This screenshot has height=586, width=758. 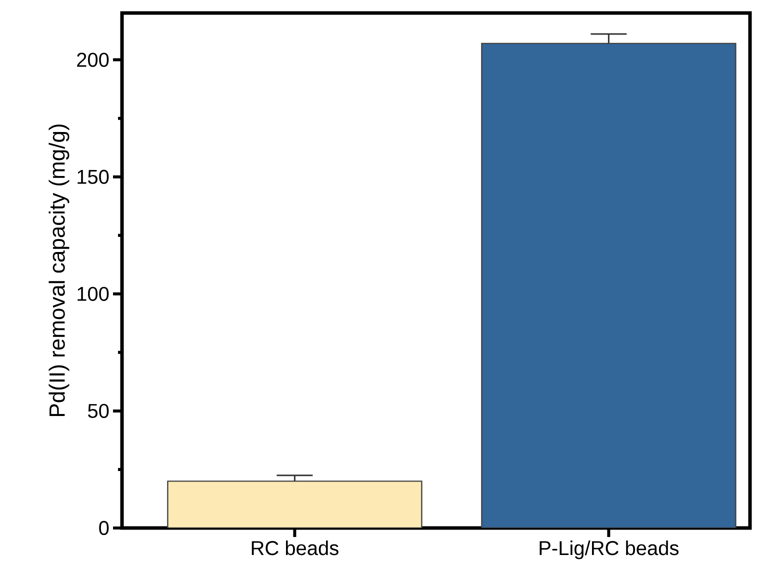 What do you see at coordinates (93, 177) in the screenshot?
I see `y-tick-label: 150` at bounding box center [93, 177].